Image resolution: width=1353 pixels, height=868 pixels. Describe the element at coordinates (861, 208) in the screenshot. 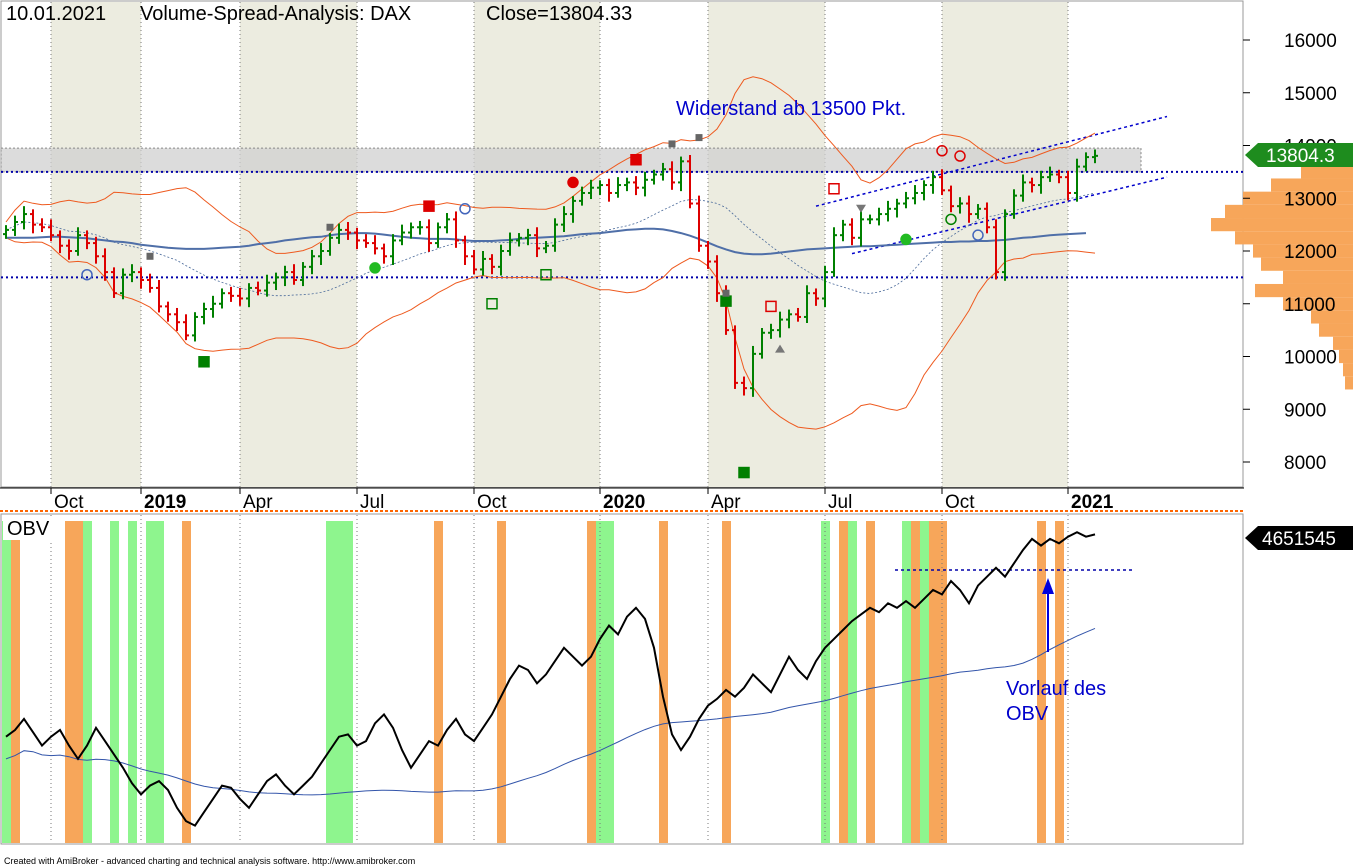

I see `marker-gray-triangle-down` at that location.